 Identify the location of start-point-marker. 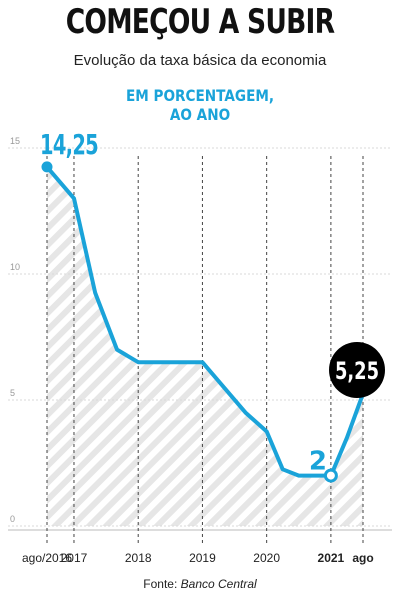
(47, 167).